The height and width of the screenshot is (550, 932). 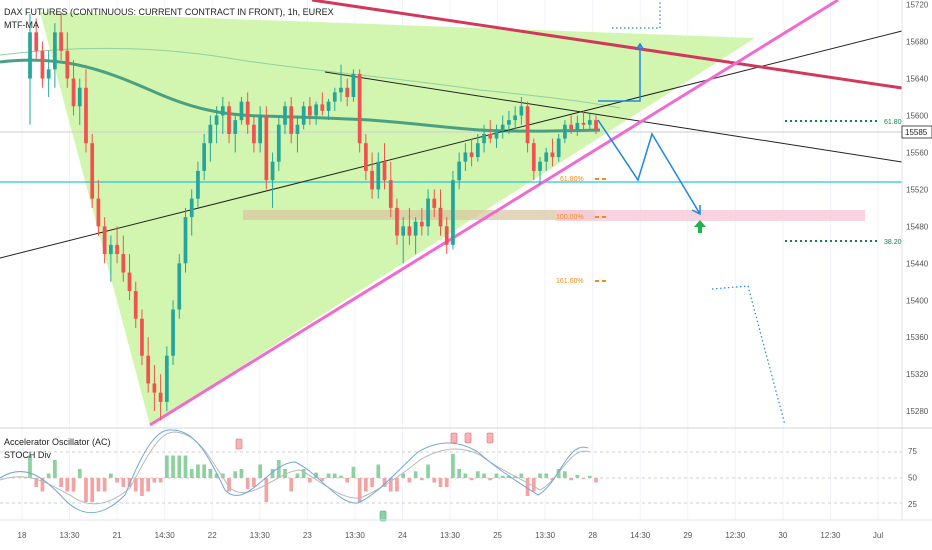 I want to click on price-axis, so click(x=917, y=260).